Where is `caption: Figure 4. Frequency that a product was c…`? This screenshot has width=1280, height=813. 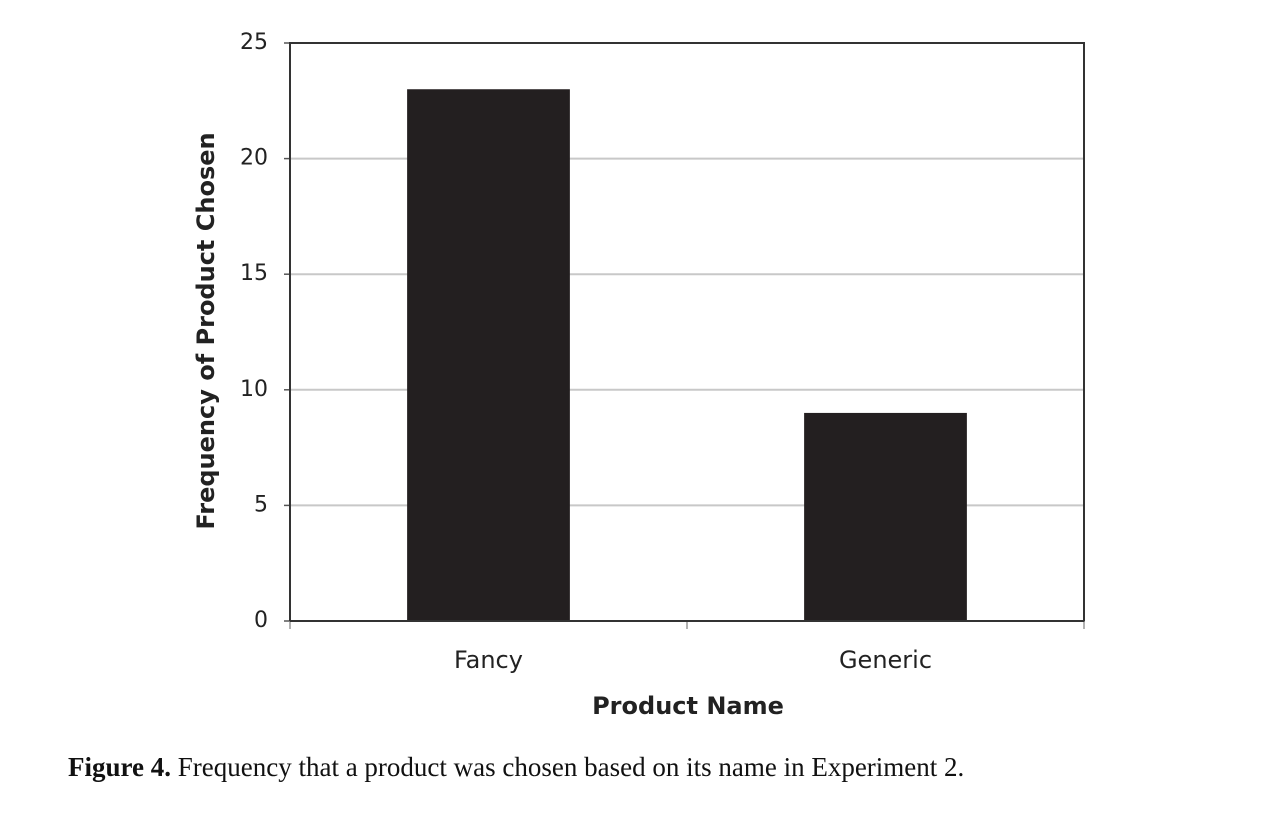
caption: Figure 4. Frequency that a product was c… is located at coordinates (516, 767).